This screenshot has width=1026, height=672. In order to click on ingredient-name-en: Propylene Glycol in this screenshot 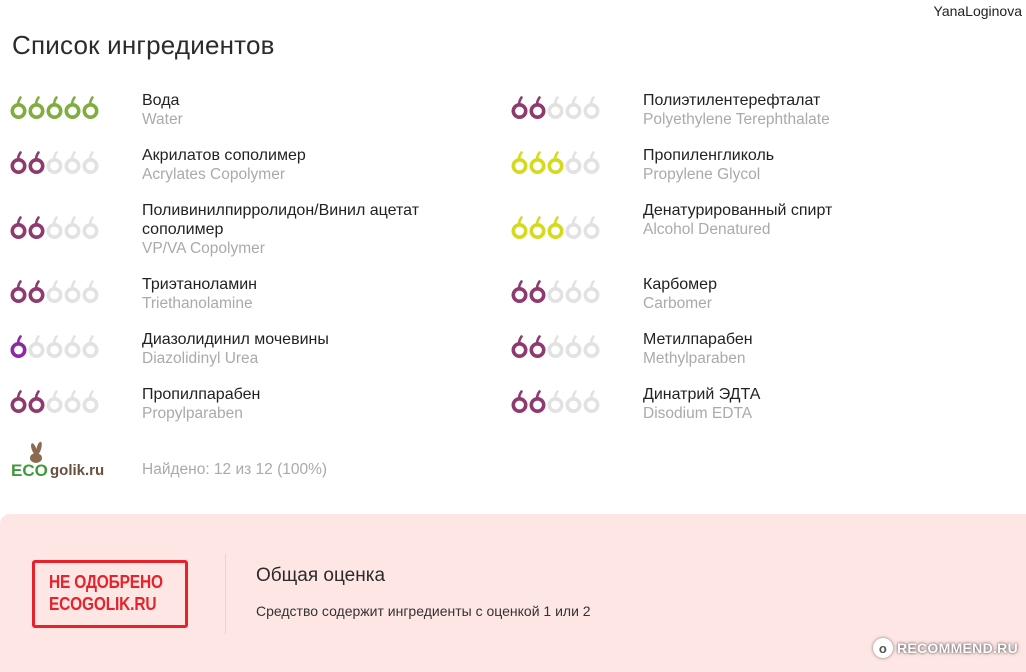, I will do `click(702, 174)`.